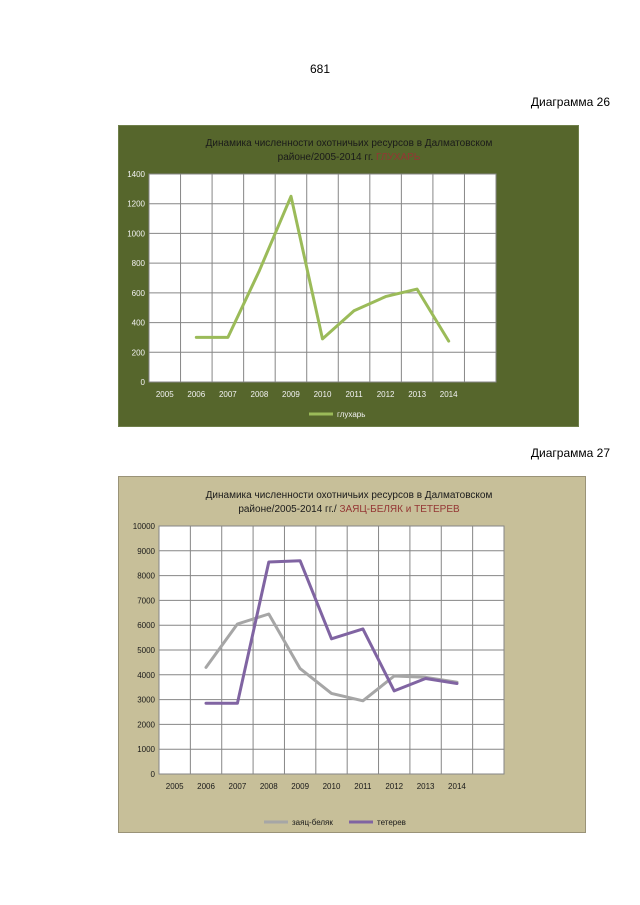 This screenshot has height=905, width=640. What do you see at coordinates (312, 822) in the screenshot?
I see `hare-blackgrouse-chart-legend-label-0: заяц-беляк` at bounding box center [312, 822].